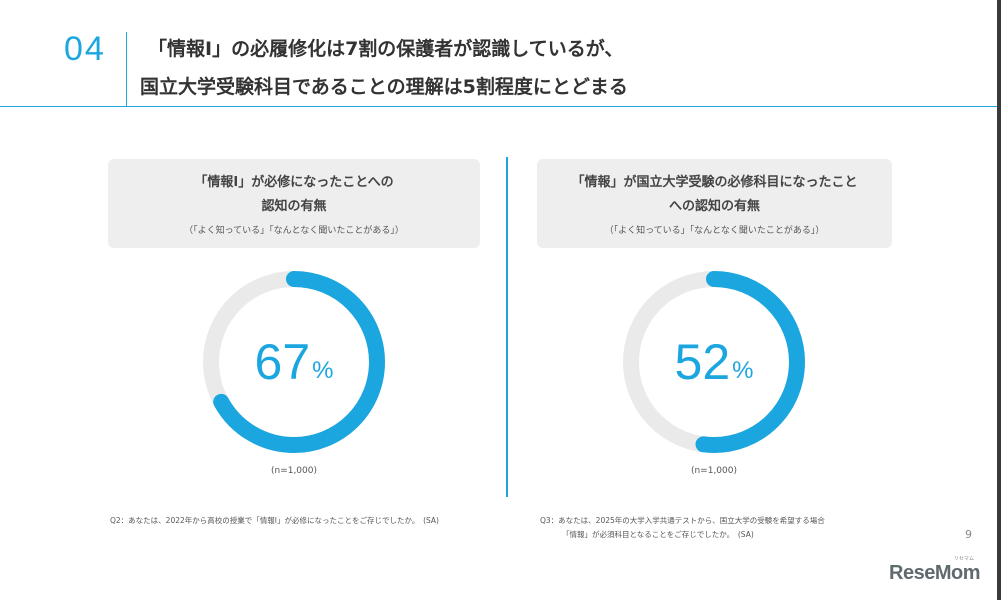 The image size is (1001, 600). Describe the element at coordinates (702, 362) in the screenshot. I see `right-percent-value: 52` at that location.